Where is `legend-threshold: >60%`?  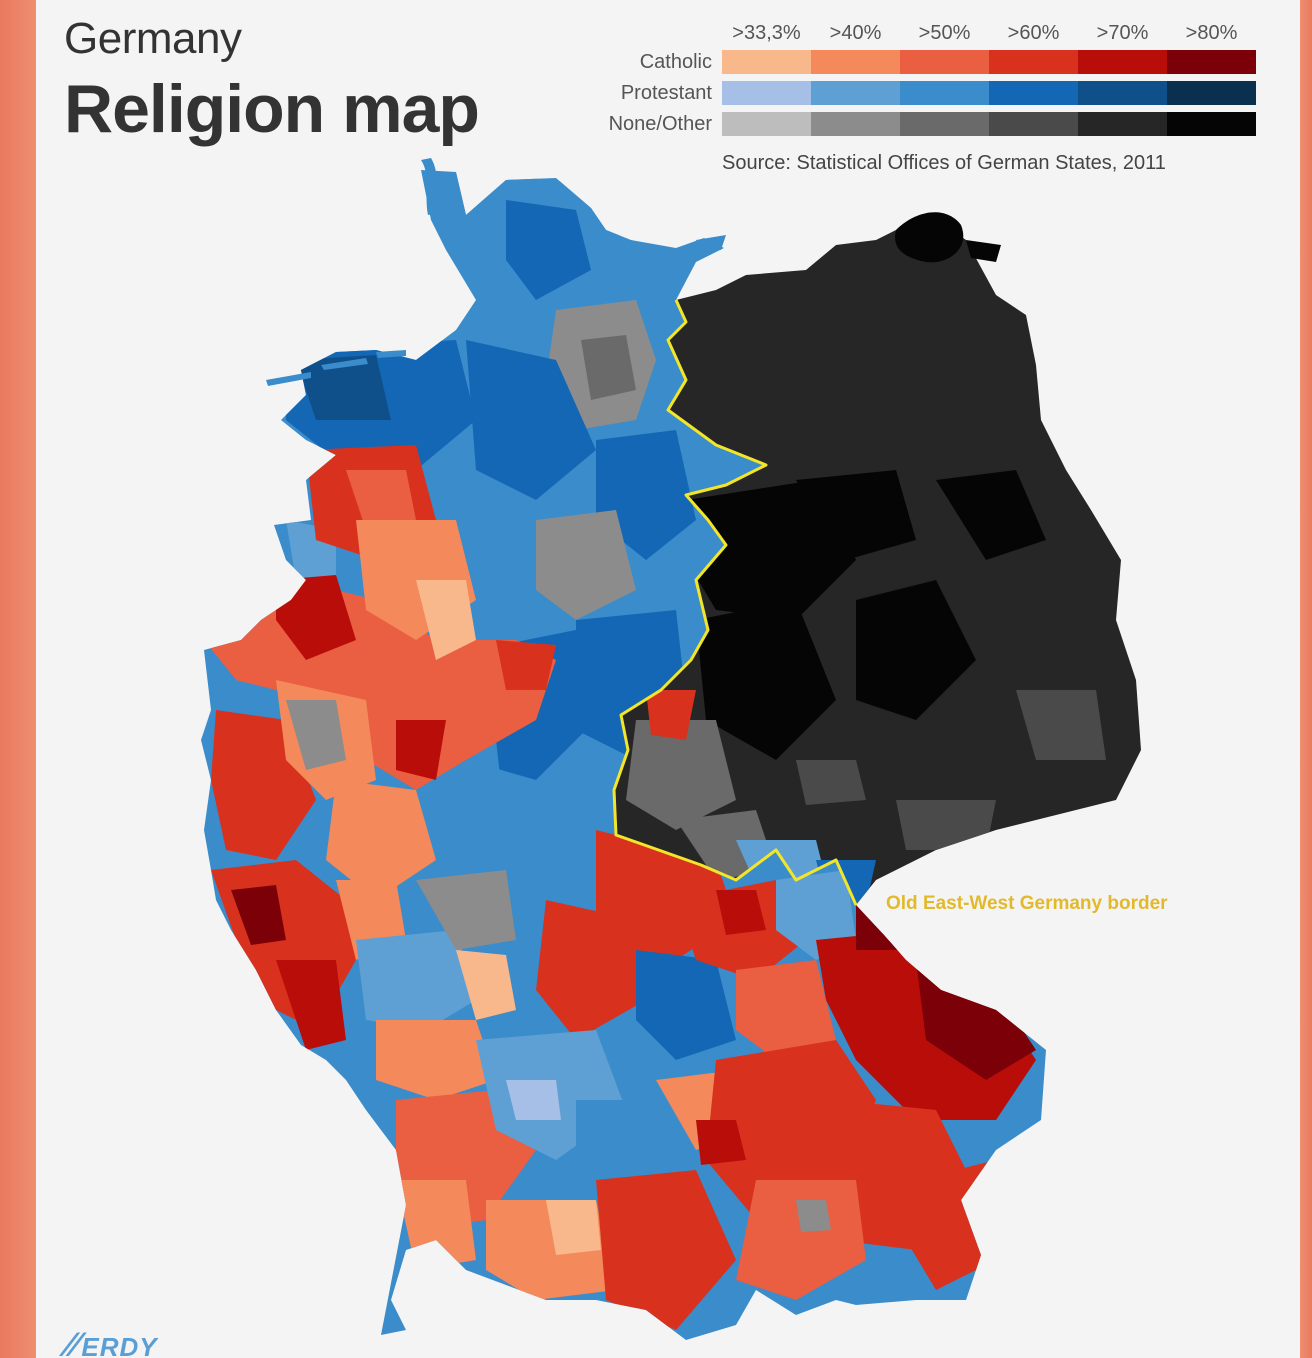 legend-threshold: >60% is located at coordinates (1033, 33).